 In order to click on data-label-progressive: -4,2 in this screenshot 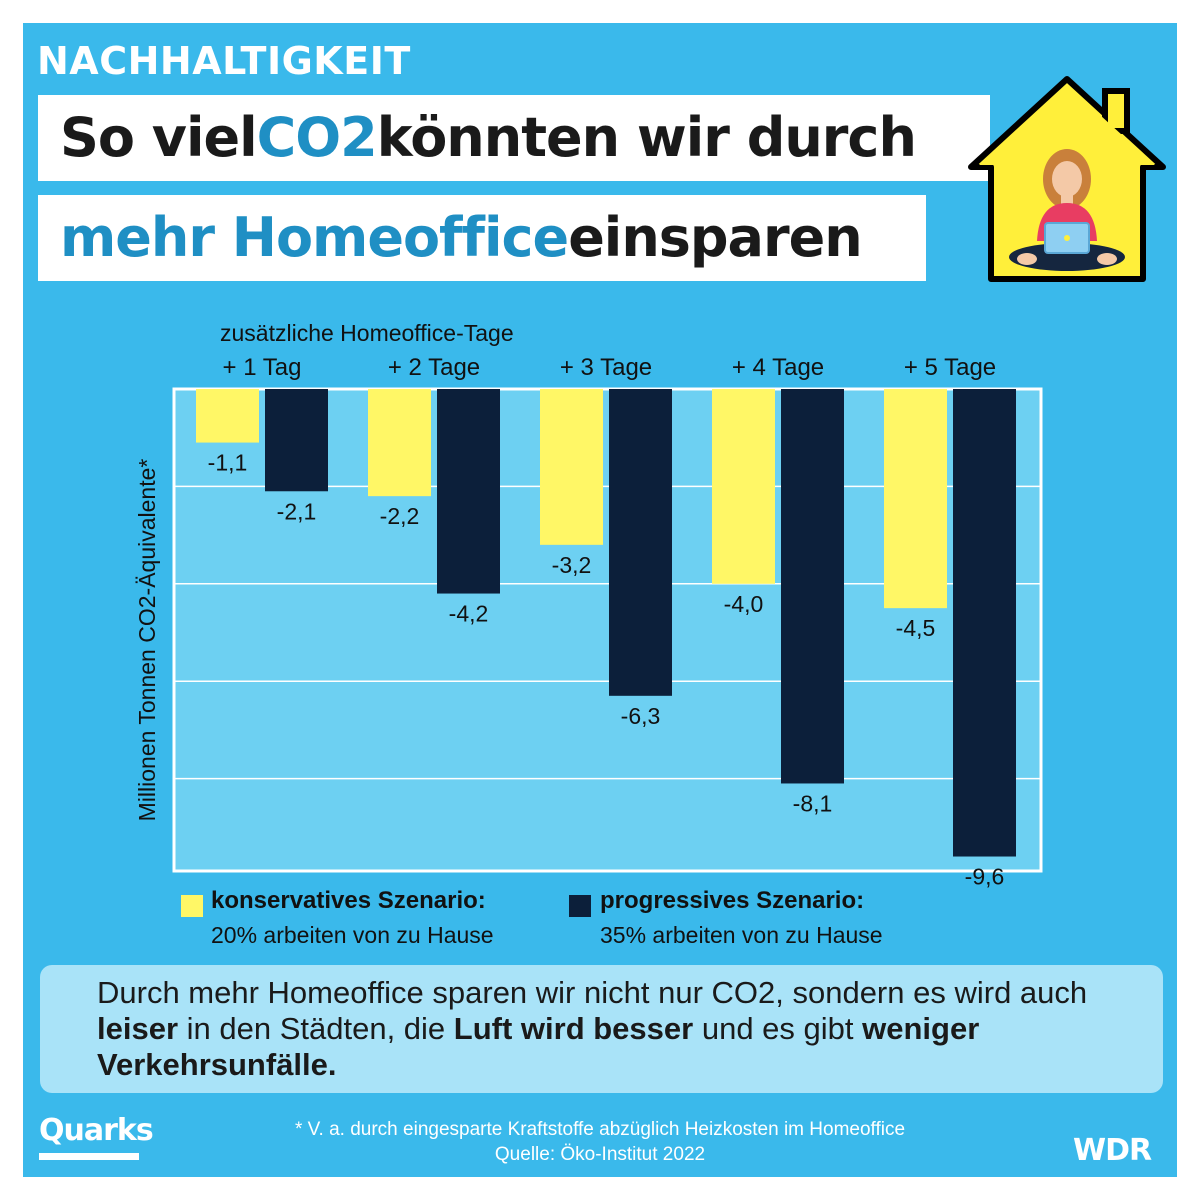, I will do `click(469, 614)`.